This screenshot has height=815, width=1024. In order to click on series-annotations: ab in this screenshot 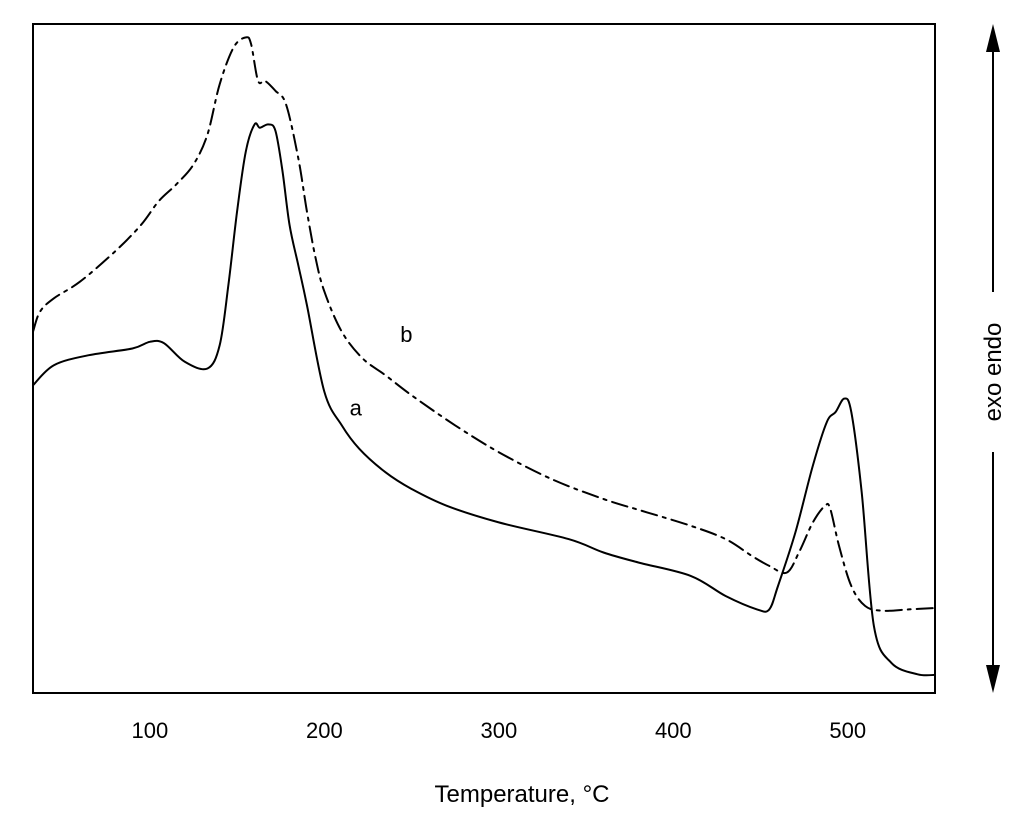, I will do `click(381, 371)`.